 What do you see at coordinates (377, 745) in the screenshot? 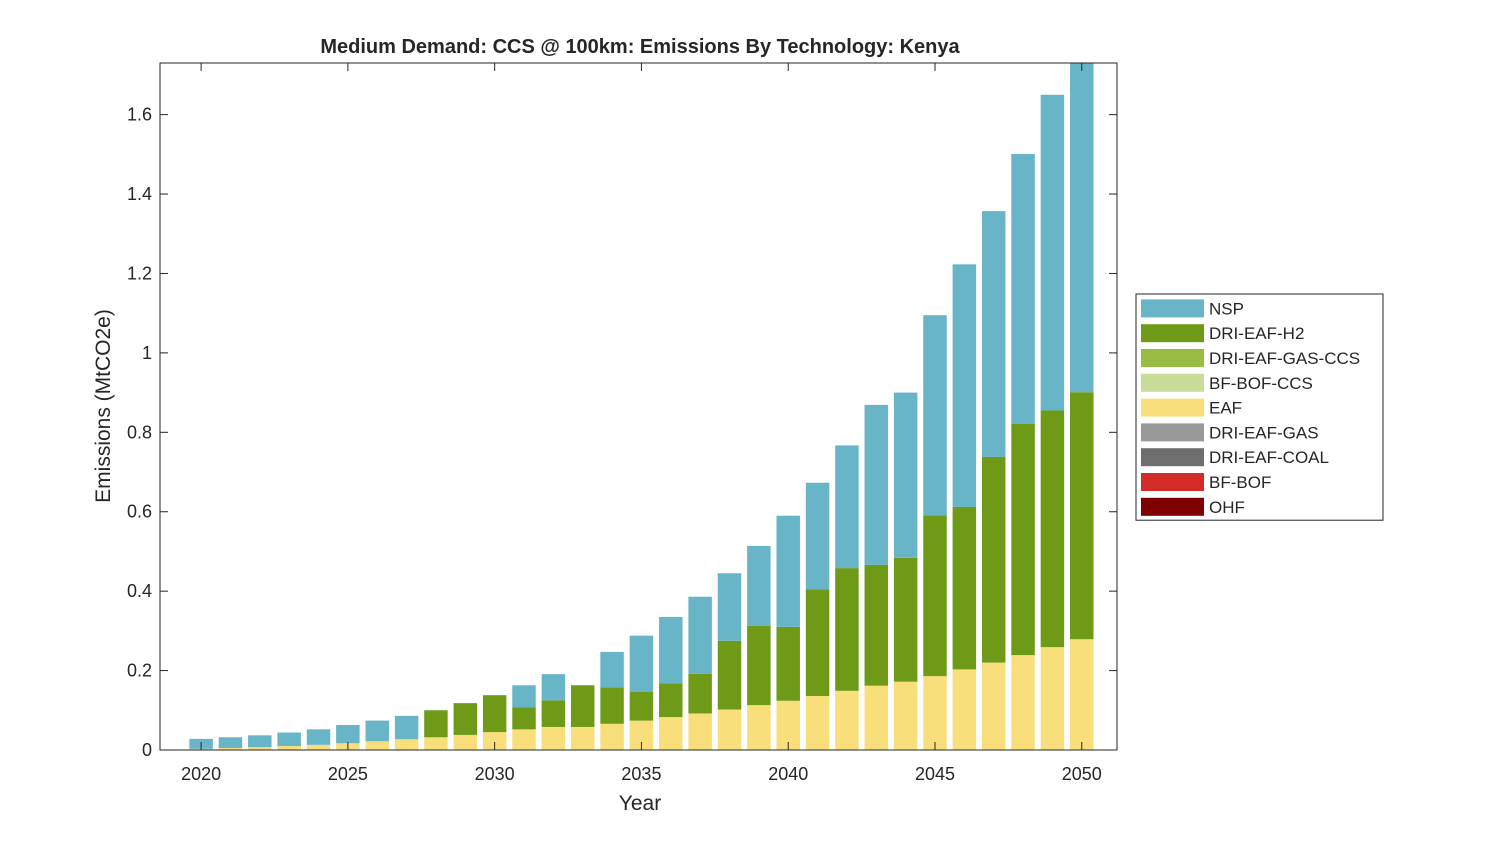
I see `bar-eaf-2026` at bounding box center [377, 745].